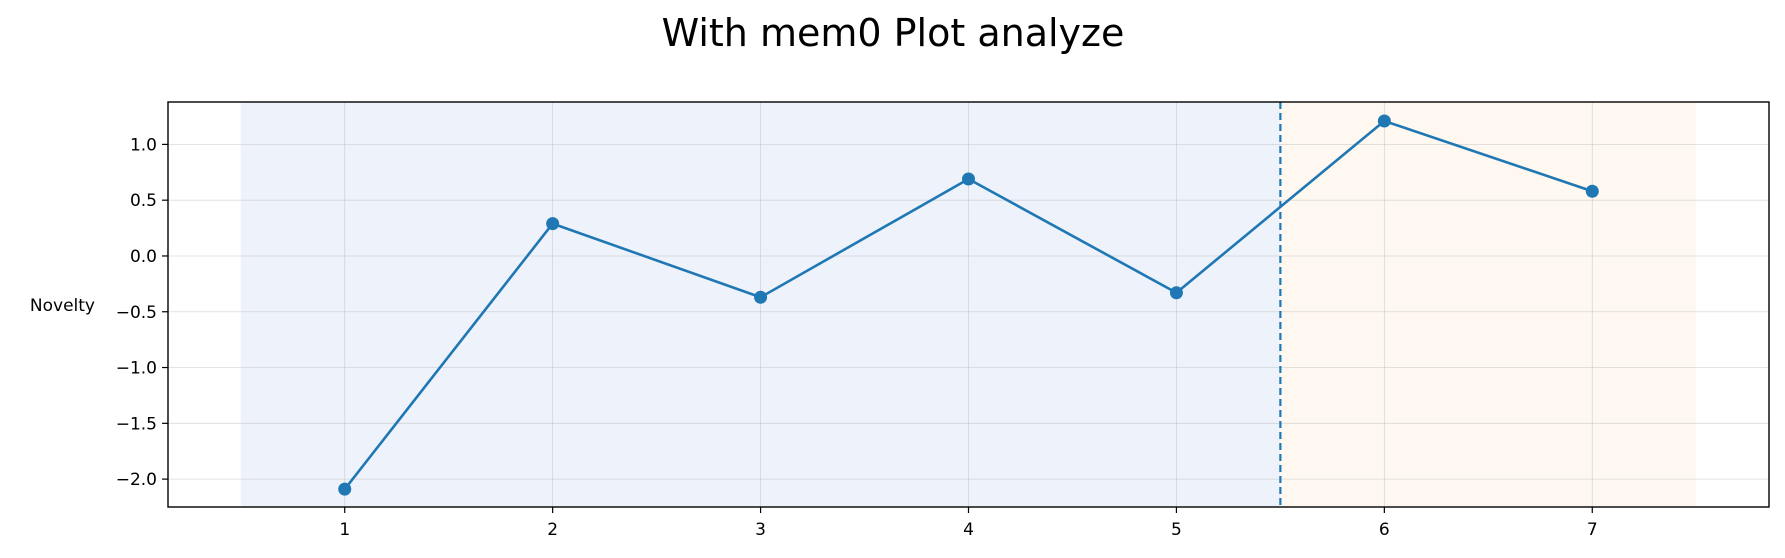 Image resolution: width=1785 pixels, height=558 pixels. Describe the element at coordinates (1592, 530) in the screenshot. I see `x-tick-label-7: 7` at that location.